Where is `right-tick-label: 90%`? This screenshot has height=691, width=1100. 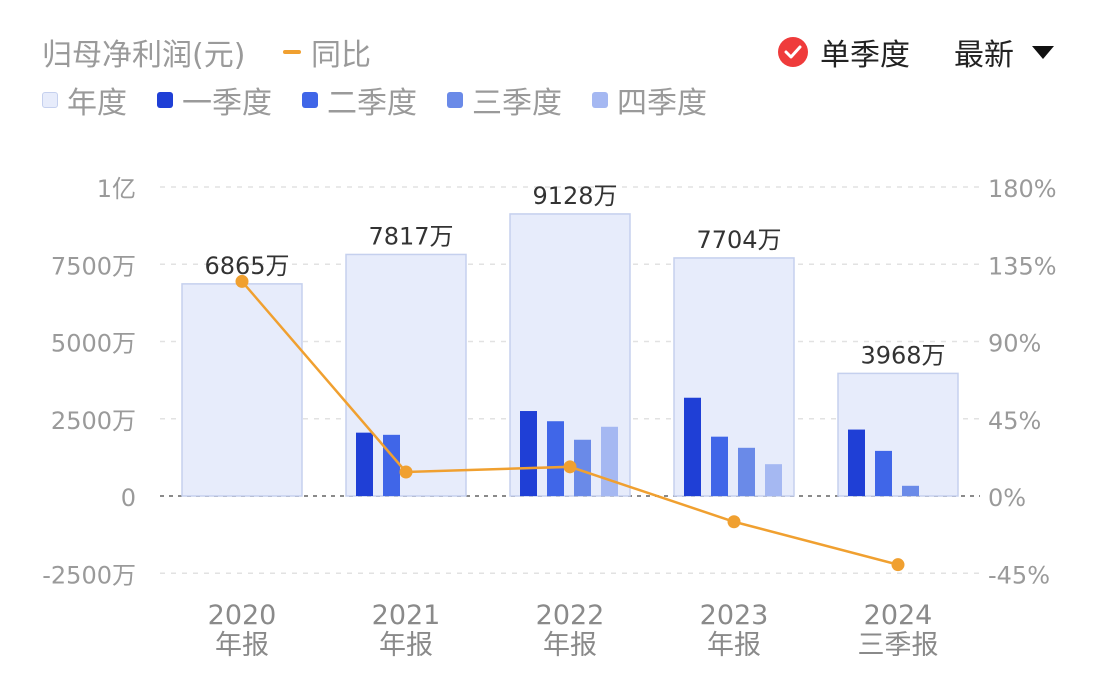
right-tick-label: 90% is located at coordinates (1014, 344).